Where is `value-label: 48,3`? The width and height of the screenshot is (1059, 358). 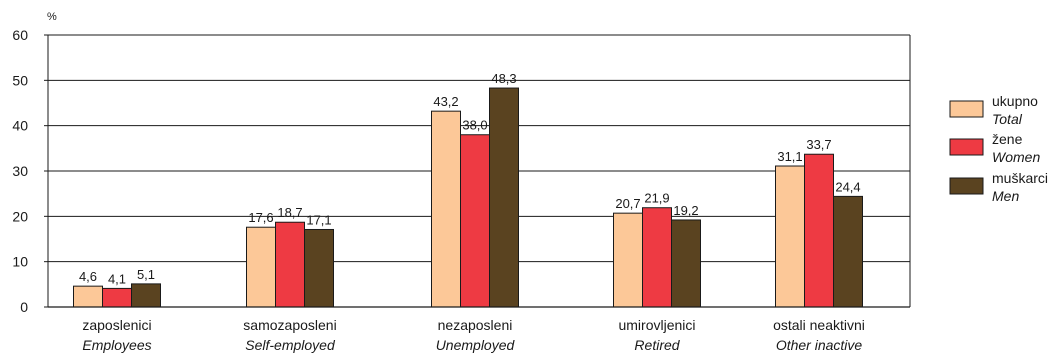 value-label: 48,3 is located at coordinates (503, 78).